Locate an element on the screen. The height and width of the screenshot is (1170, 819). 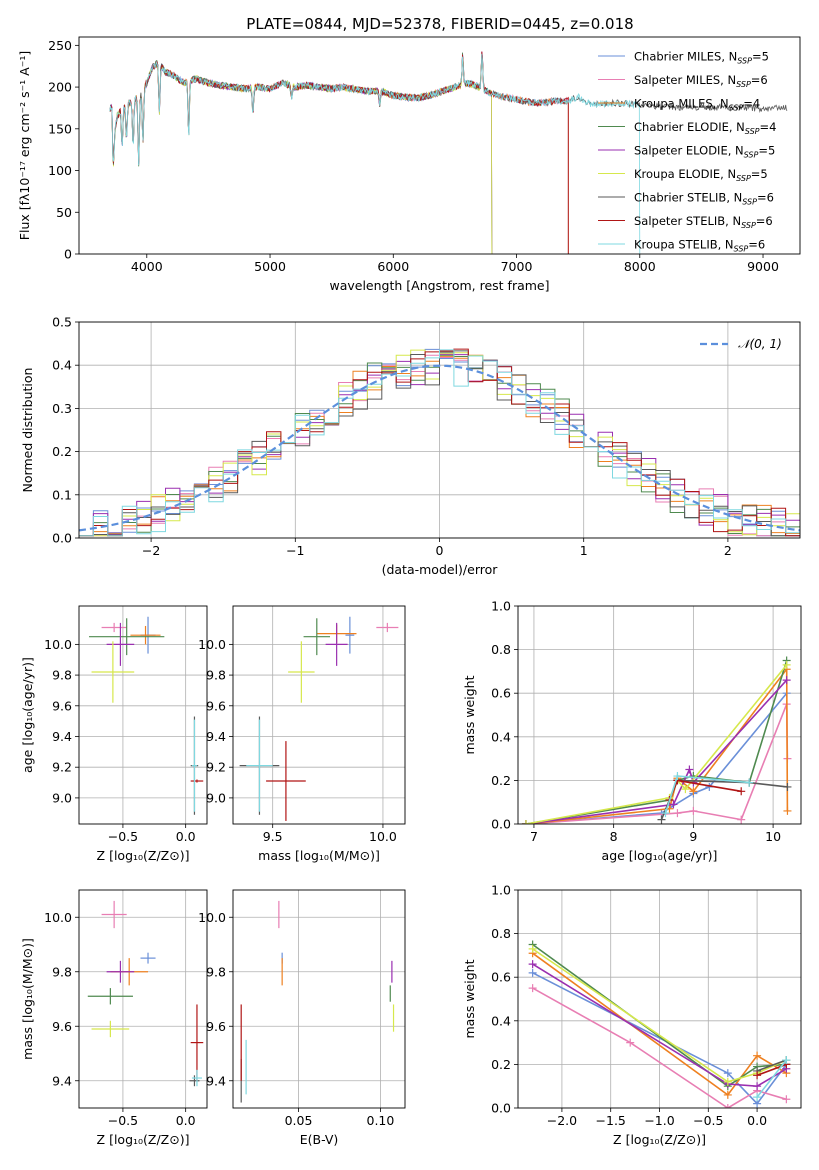
x-tick-label: 0.10 is located at coordinates (381, 1120).